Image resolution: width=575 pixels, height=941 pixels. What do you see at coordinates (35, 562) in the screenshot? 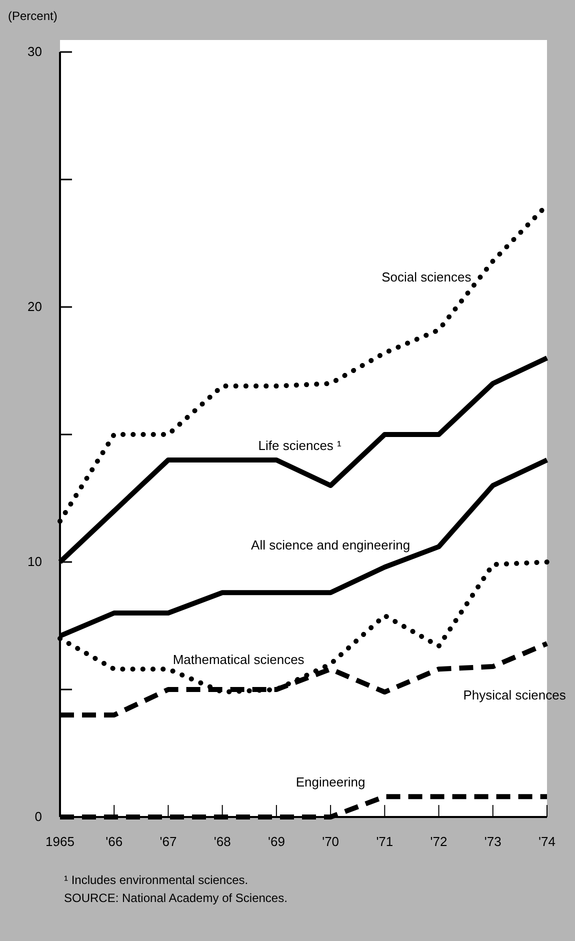
I see `y-tick-label: 10` at bounding box center [35, 562].